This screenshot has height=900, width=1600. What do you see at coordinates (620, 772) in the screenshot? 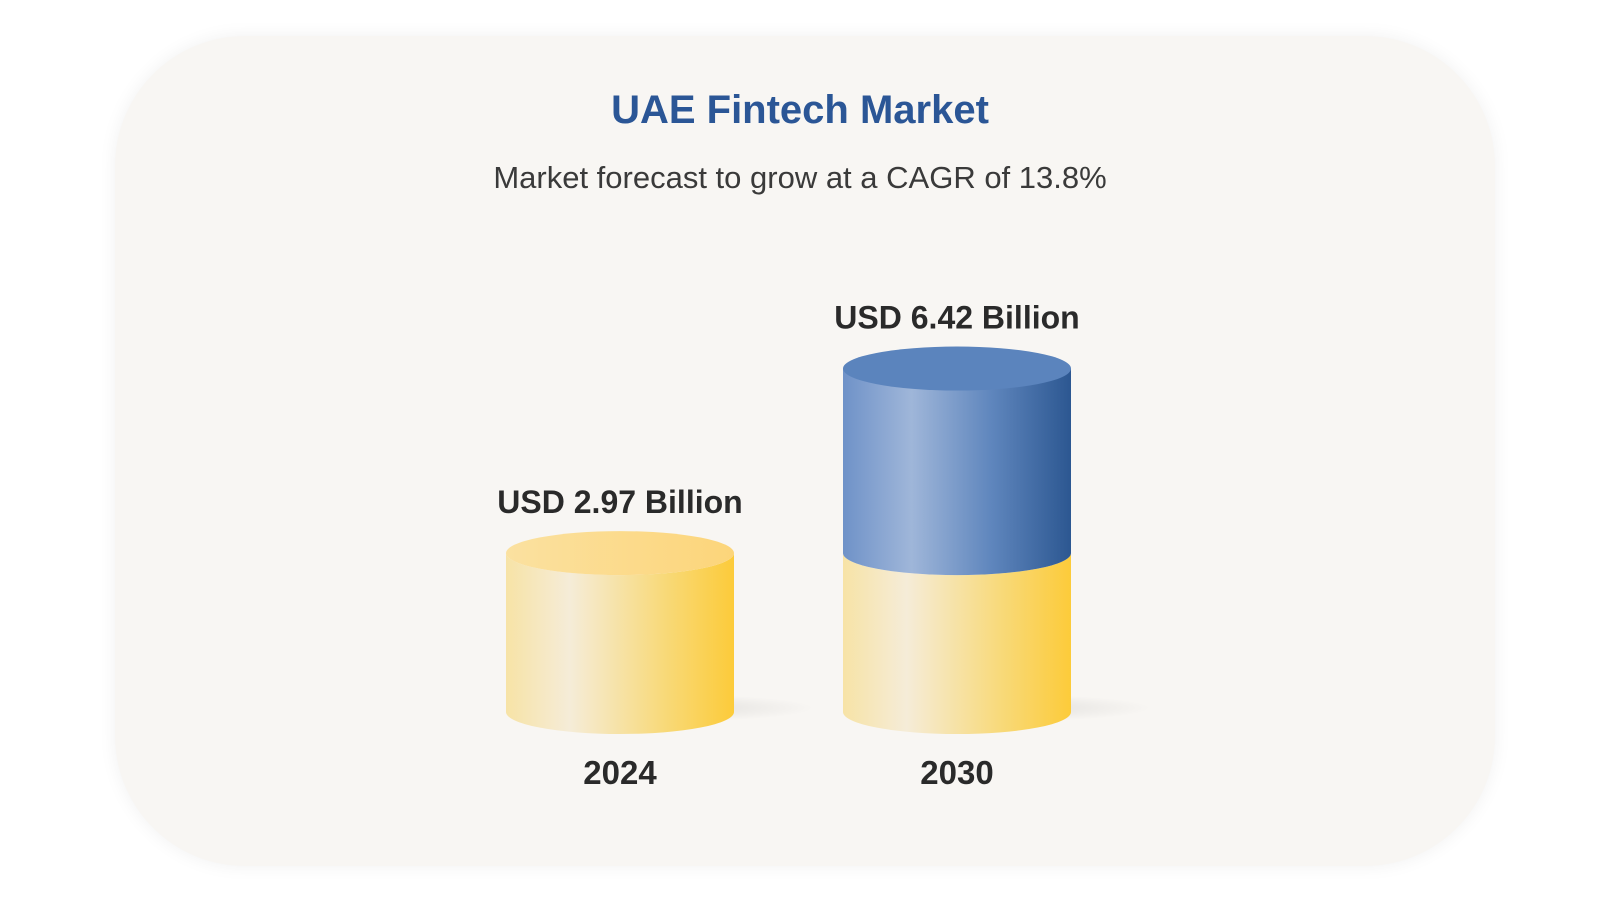
I see `category-label-2024: 2024` at bounding box center [620, 772].